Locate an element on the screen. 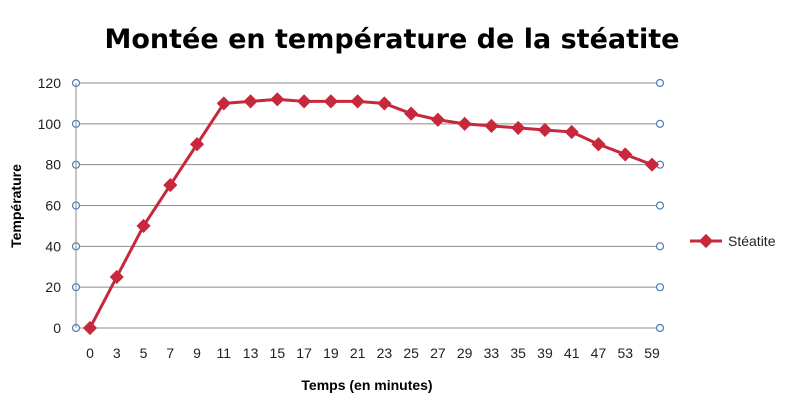  x-tick-label: 47 is located at coordinates (599, 353).